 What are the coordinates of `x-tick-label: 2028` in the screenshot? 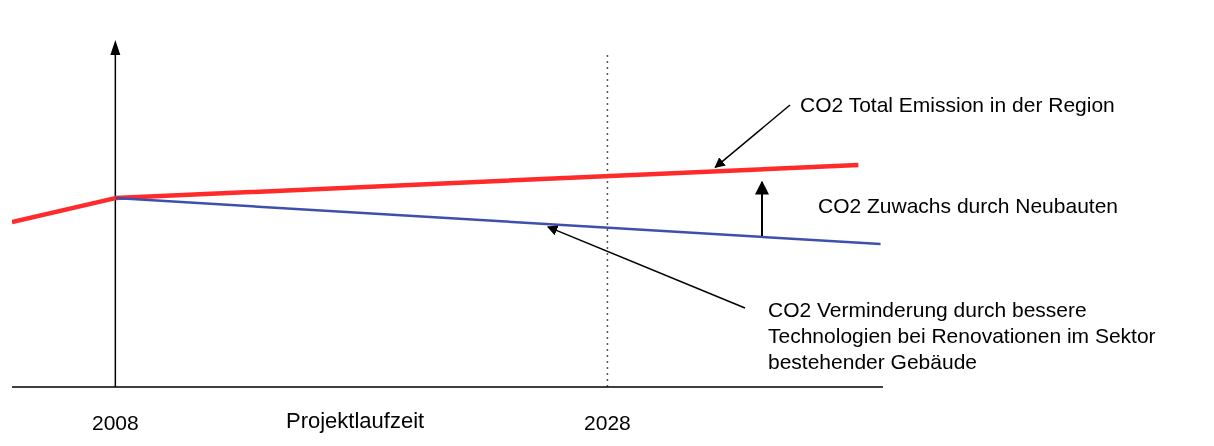 It's located at (607, 422).